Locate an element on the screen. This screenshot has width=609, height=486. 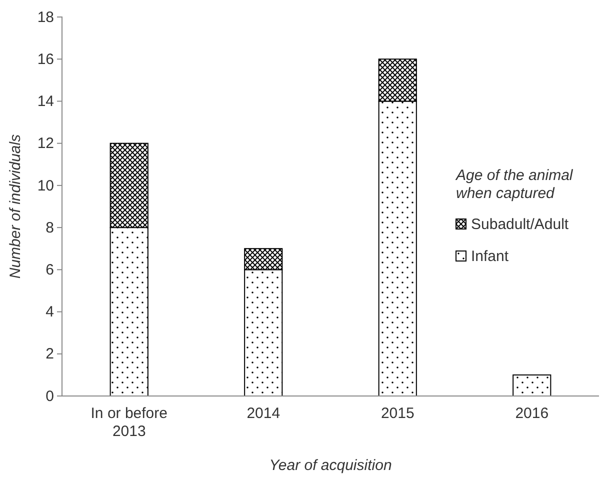
x-tick-label: In or before 2013 is located at coordinates (129, 422).